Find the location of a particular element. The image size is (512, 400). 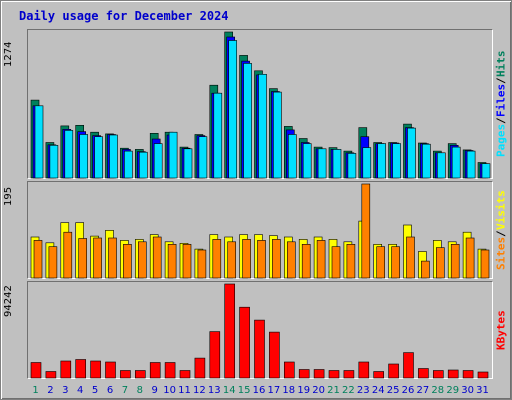

day-label: 24 is located at coordinates (378, 390).